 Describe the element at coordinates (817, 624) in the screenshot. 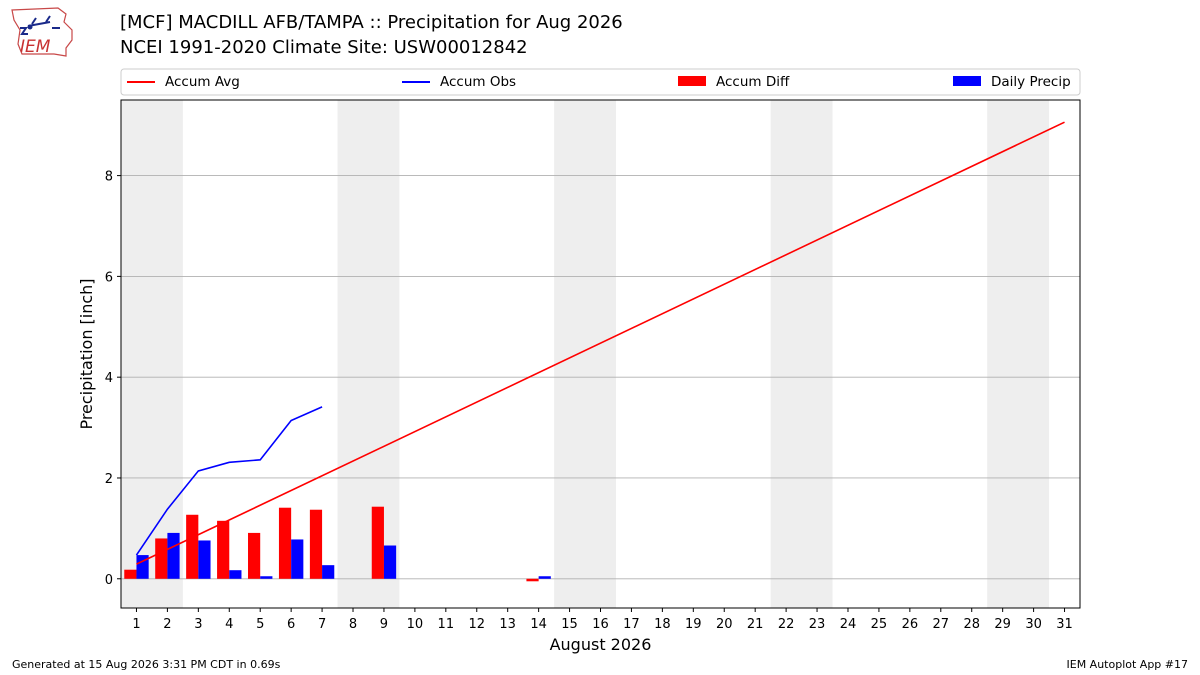

I see `x-tick-label: 23` at that location.